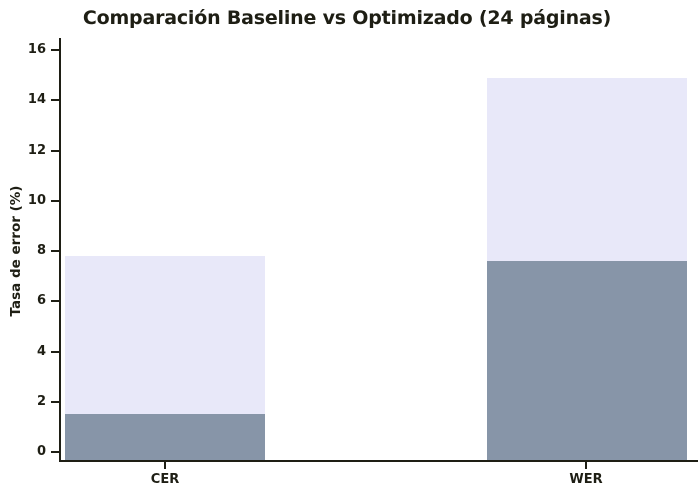 The image size is (700, 500). Describe the element at coordinates (586, 479) in the screenshot. I see `x-tick-label-wer: WER` at that location.